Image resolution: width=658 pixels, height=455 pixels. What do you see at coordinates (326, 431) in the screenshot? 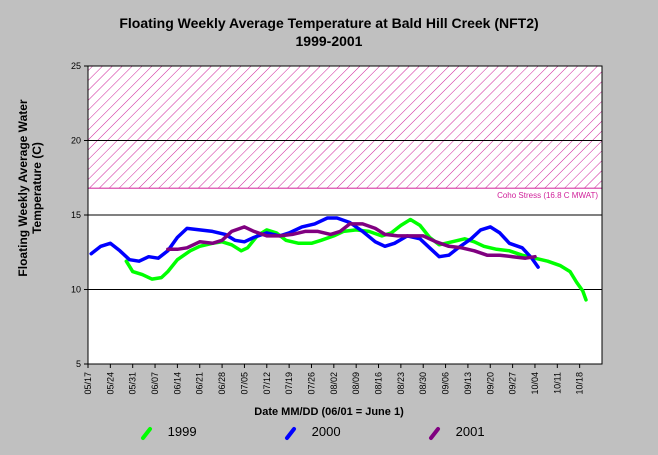
I see `legend-label-2000: 2000` at bounding box center [326, 431].